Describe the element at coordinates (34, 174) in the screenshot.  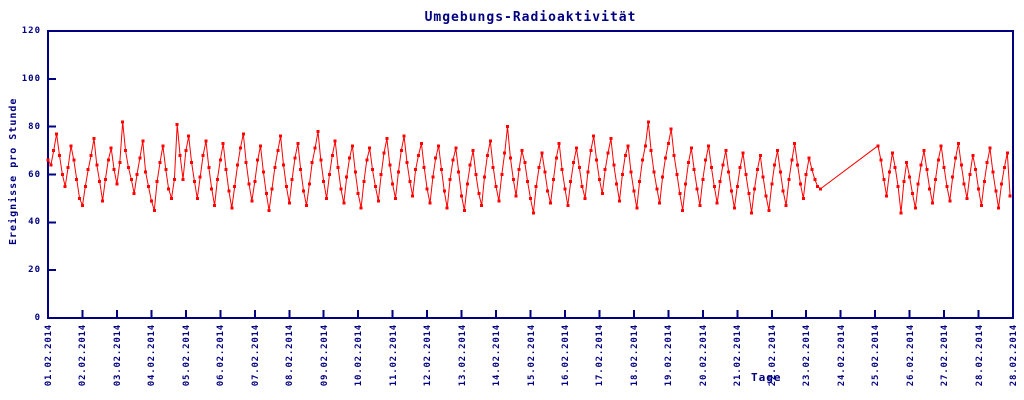
I see `y-tick-label: 60` at that location.